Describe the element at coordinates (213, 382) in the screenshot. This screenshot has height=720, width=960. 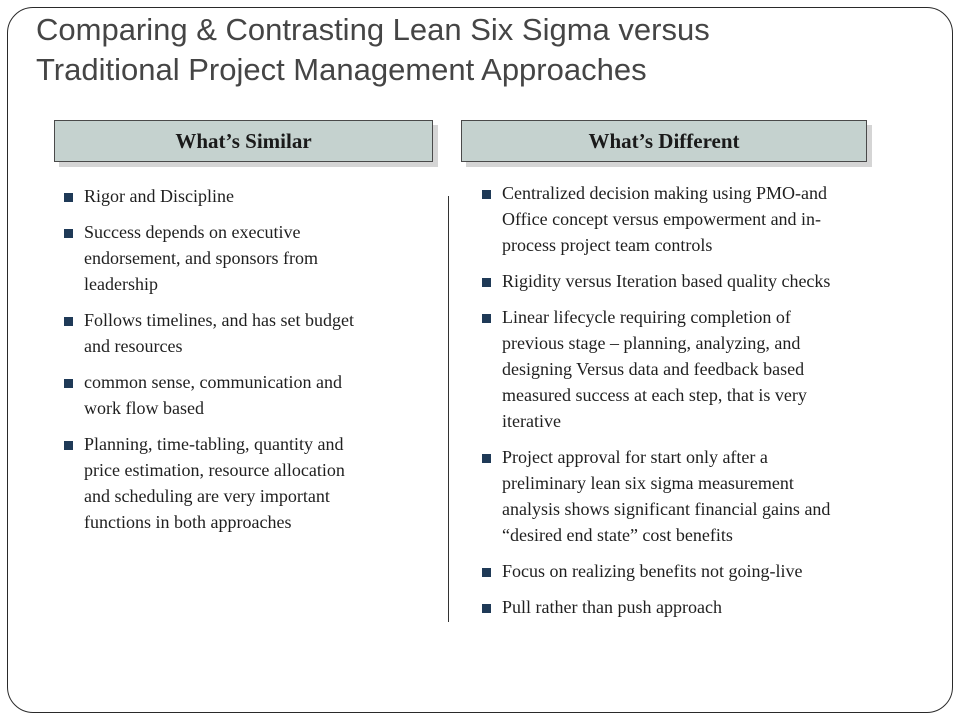
I see `similar-item-line: common sense, communication and` at that location.